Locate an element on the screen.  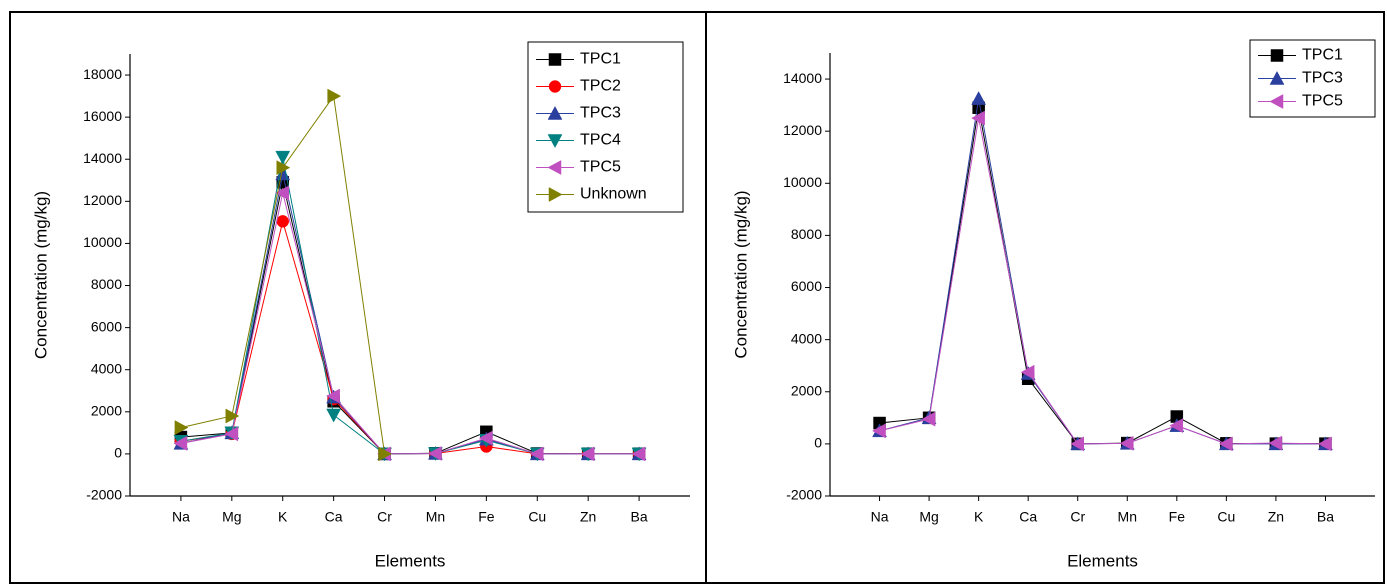
legend-label: TPC2 is located at coordinates (600, 86).